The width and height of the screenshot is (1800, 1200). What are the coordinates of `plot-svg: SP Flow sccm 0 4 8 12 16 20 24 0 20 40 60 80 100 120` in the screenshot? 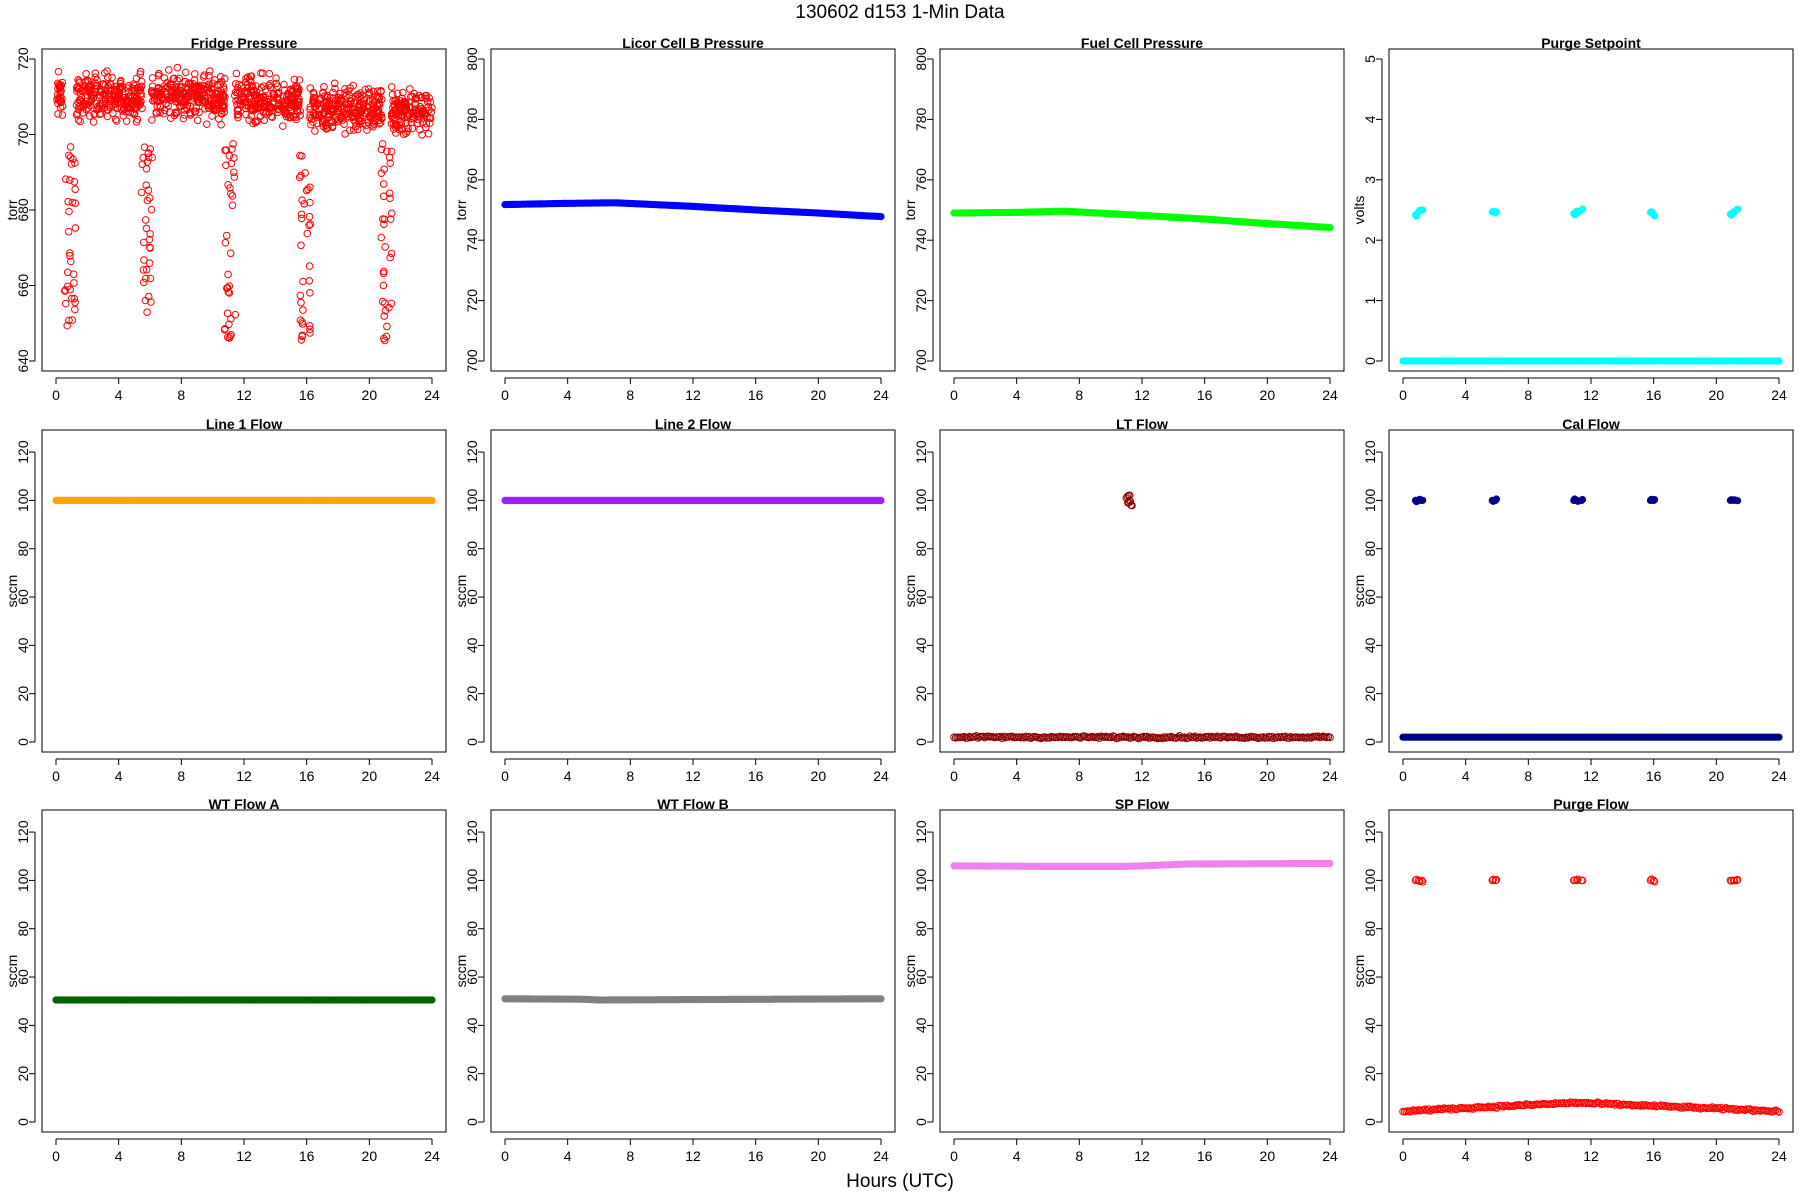 It's located at (1123, 980).